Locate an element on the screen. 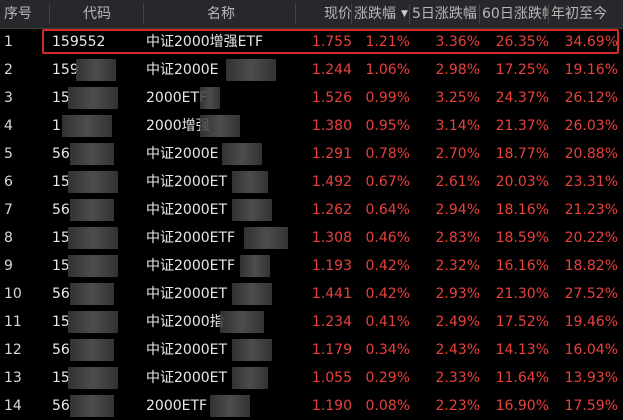  table-cell: 0.67% is located at coordinates (387, 182).